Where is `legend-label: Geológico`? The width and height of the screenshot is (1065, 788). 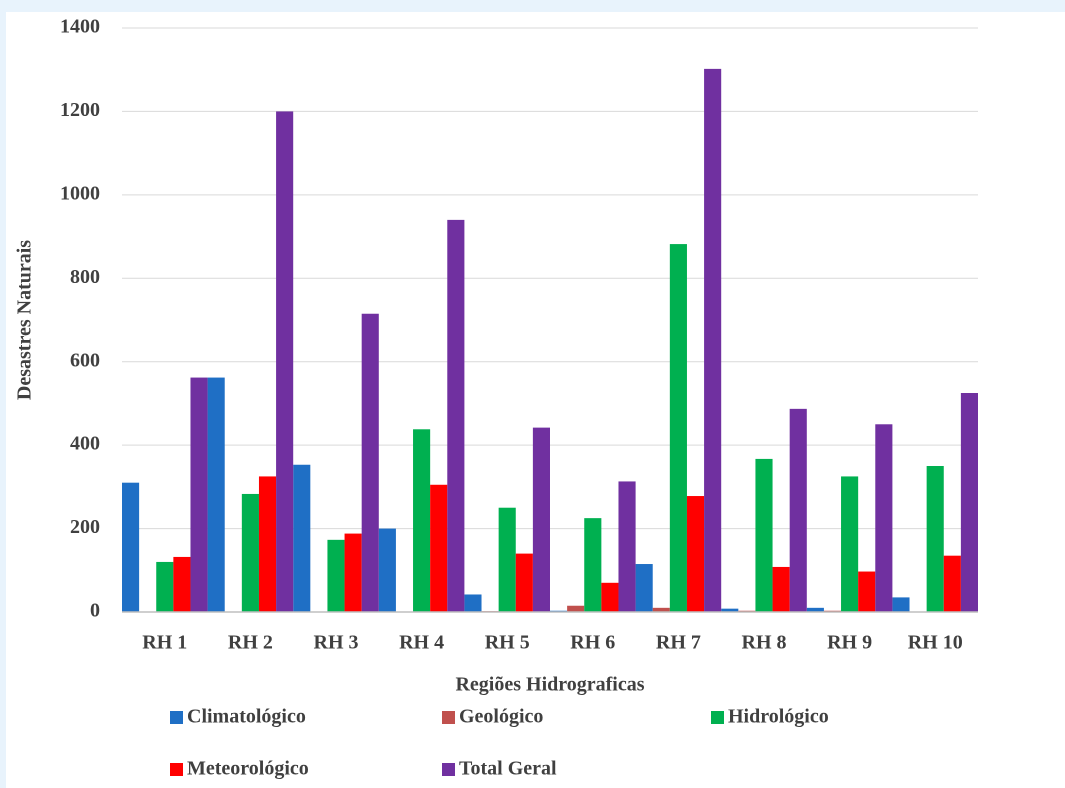 legend-label: Geológico is located at coordinates (501, 717).